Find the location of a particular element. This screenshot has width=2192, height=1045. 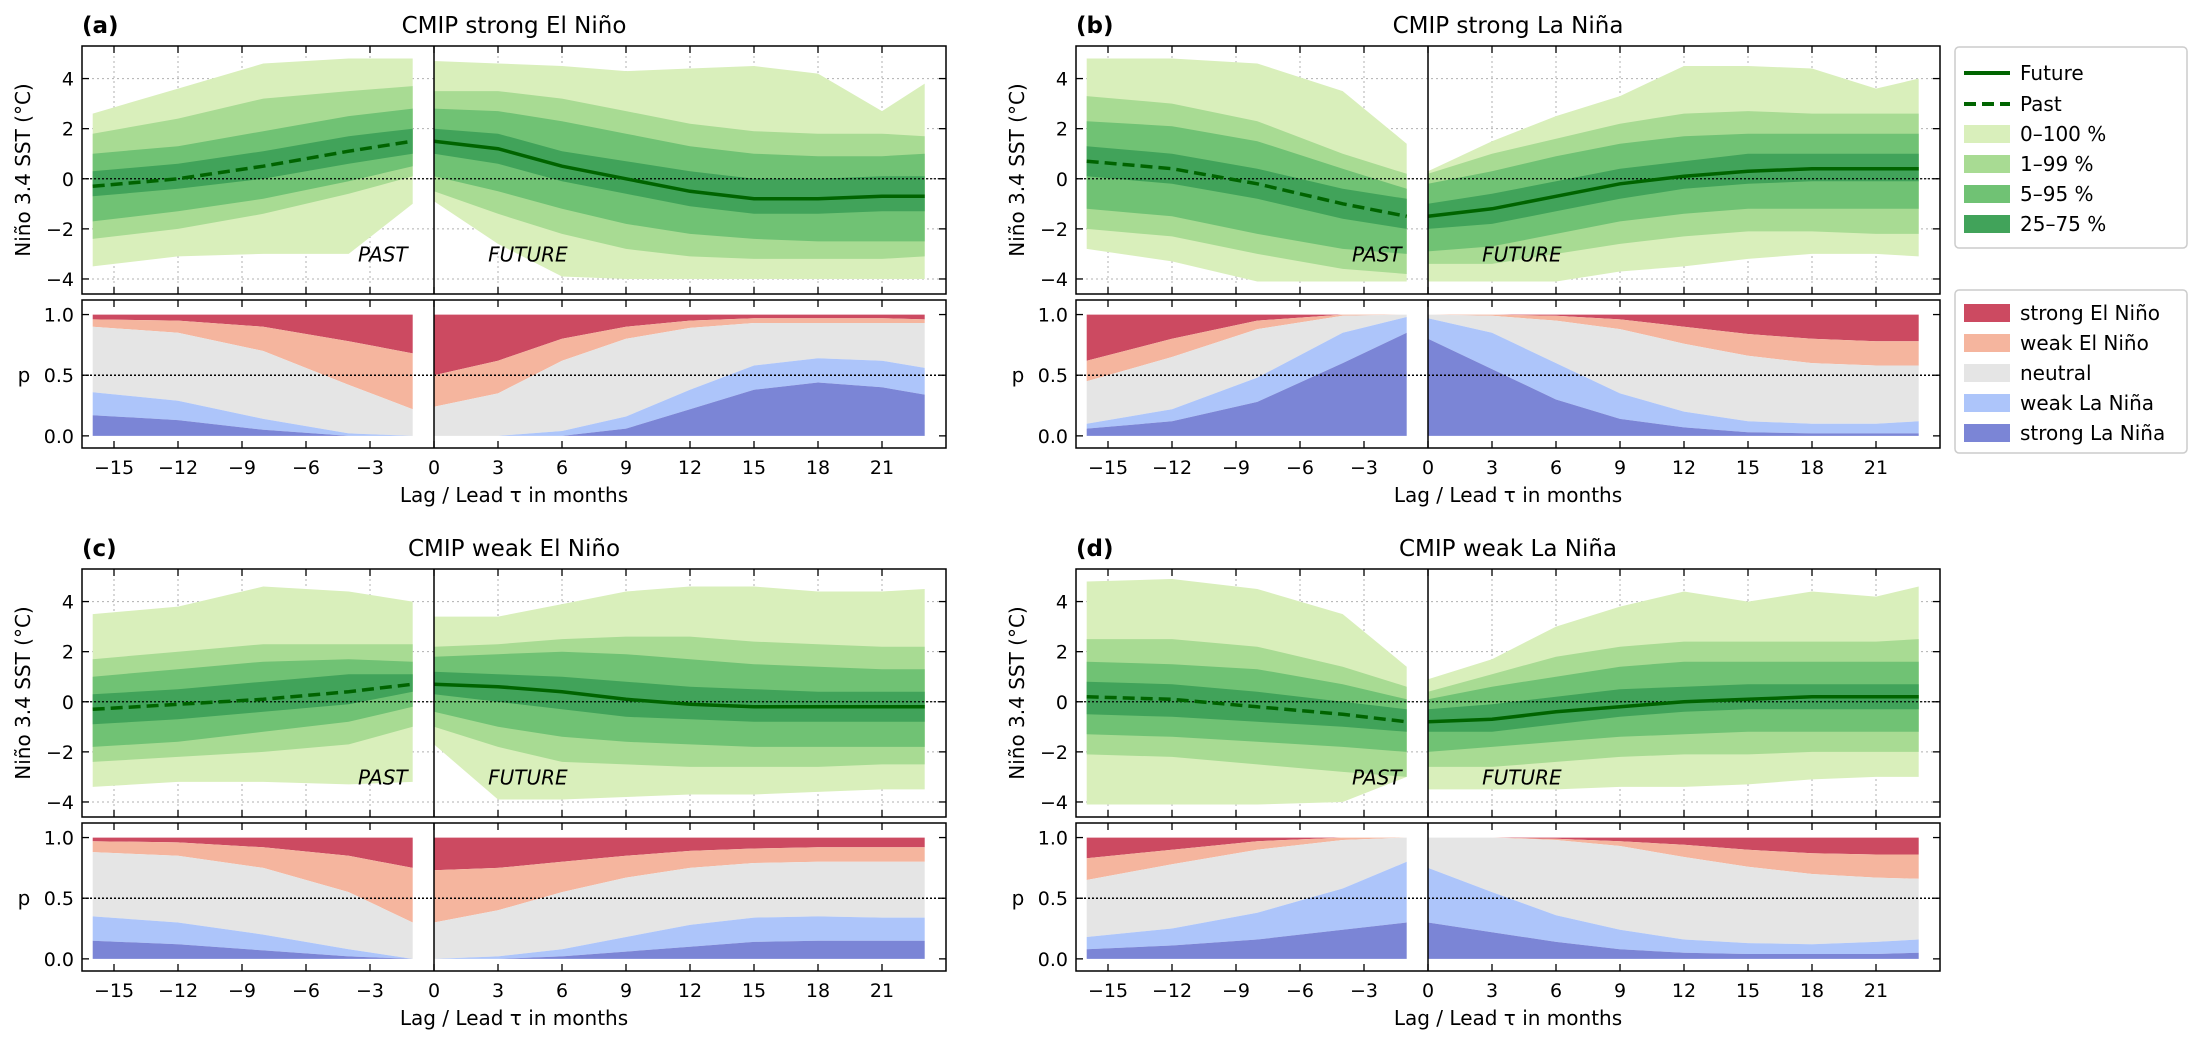

legend-label: neutral is located at coordinates (2056, 373).